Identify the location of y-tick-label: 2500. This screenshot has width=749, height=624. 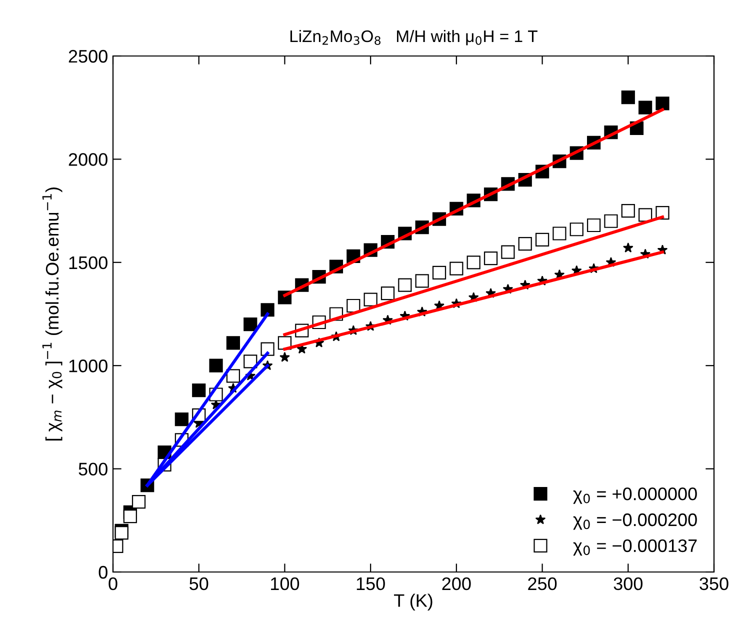
(88, 56).